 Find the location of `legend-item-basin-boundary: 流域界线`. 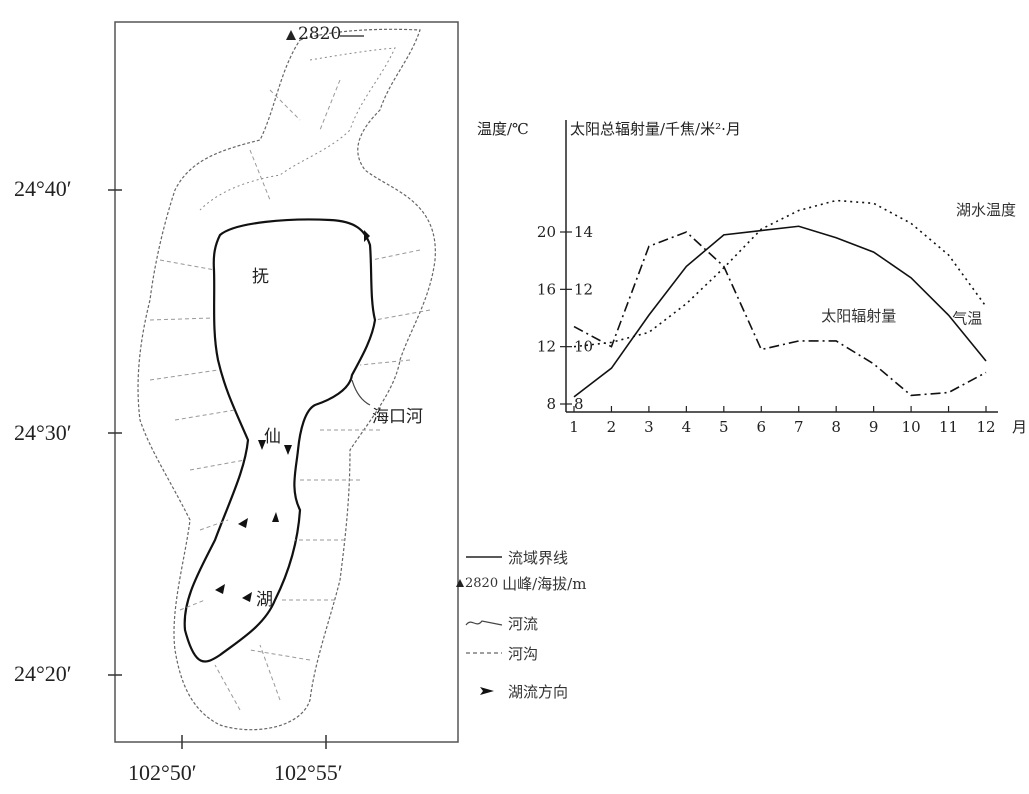

legend-item-basin-boundary: 流域界线 is located at coordinates (515, 557).